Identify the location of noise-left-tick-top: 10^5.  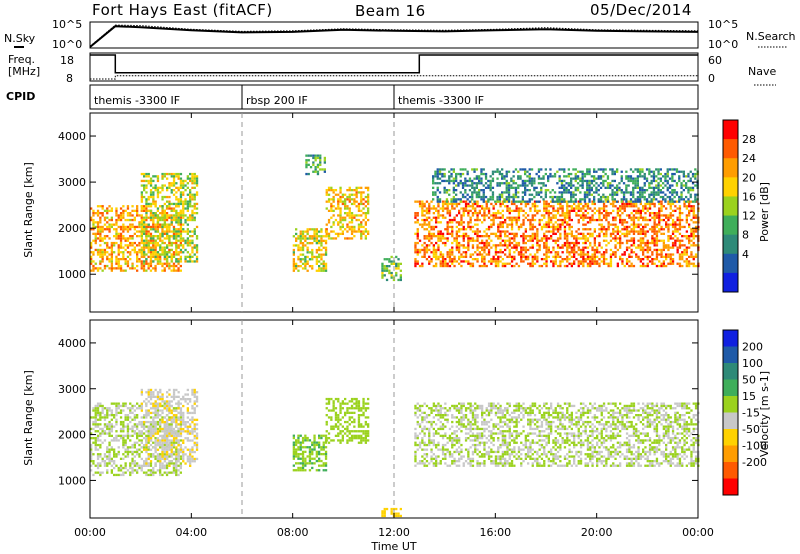
(67, 24).